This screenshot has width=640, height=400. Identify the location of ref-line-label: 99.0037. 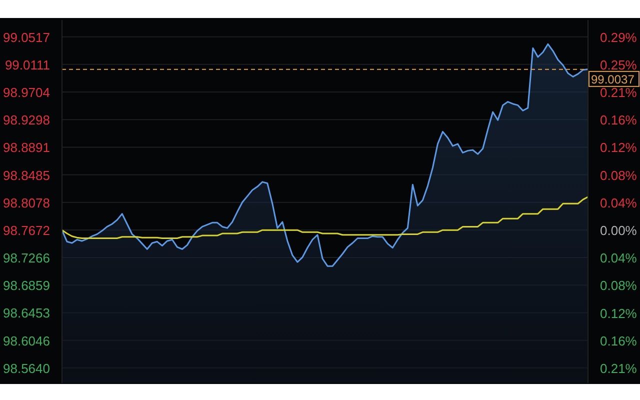
(613, 79).